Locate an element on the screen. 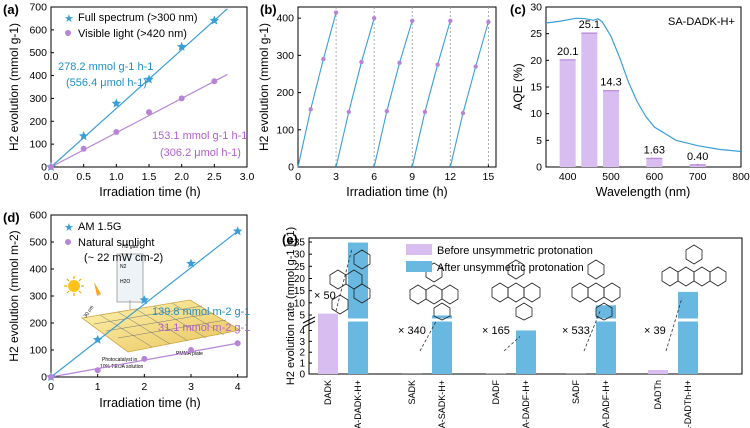 This screenshot has height=428, width=750. panel-b-axes: 0 3 6 9 12 15 0 100 200 300 400 is located at coordinates (385, 98).